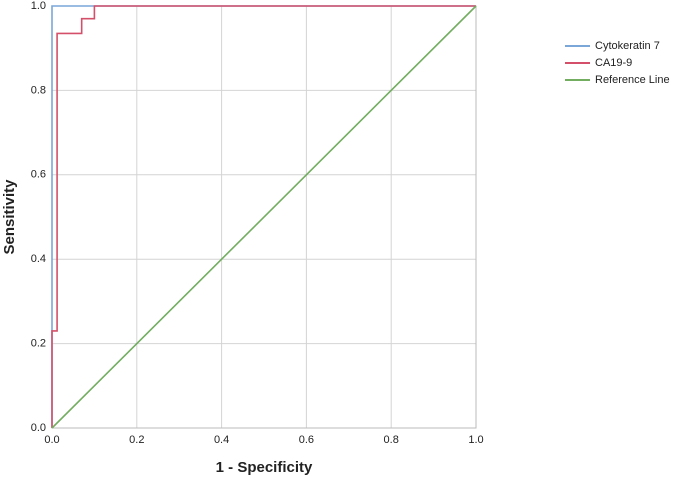  Describe the element at coordinates (613, 63) in the screenshot. I see `legend-label: CA19-9` at that location.